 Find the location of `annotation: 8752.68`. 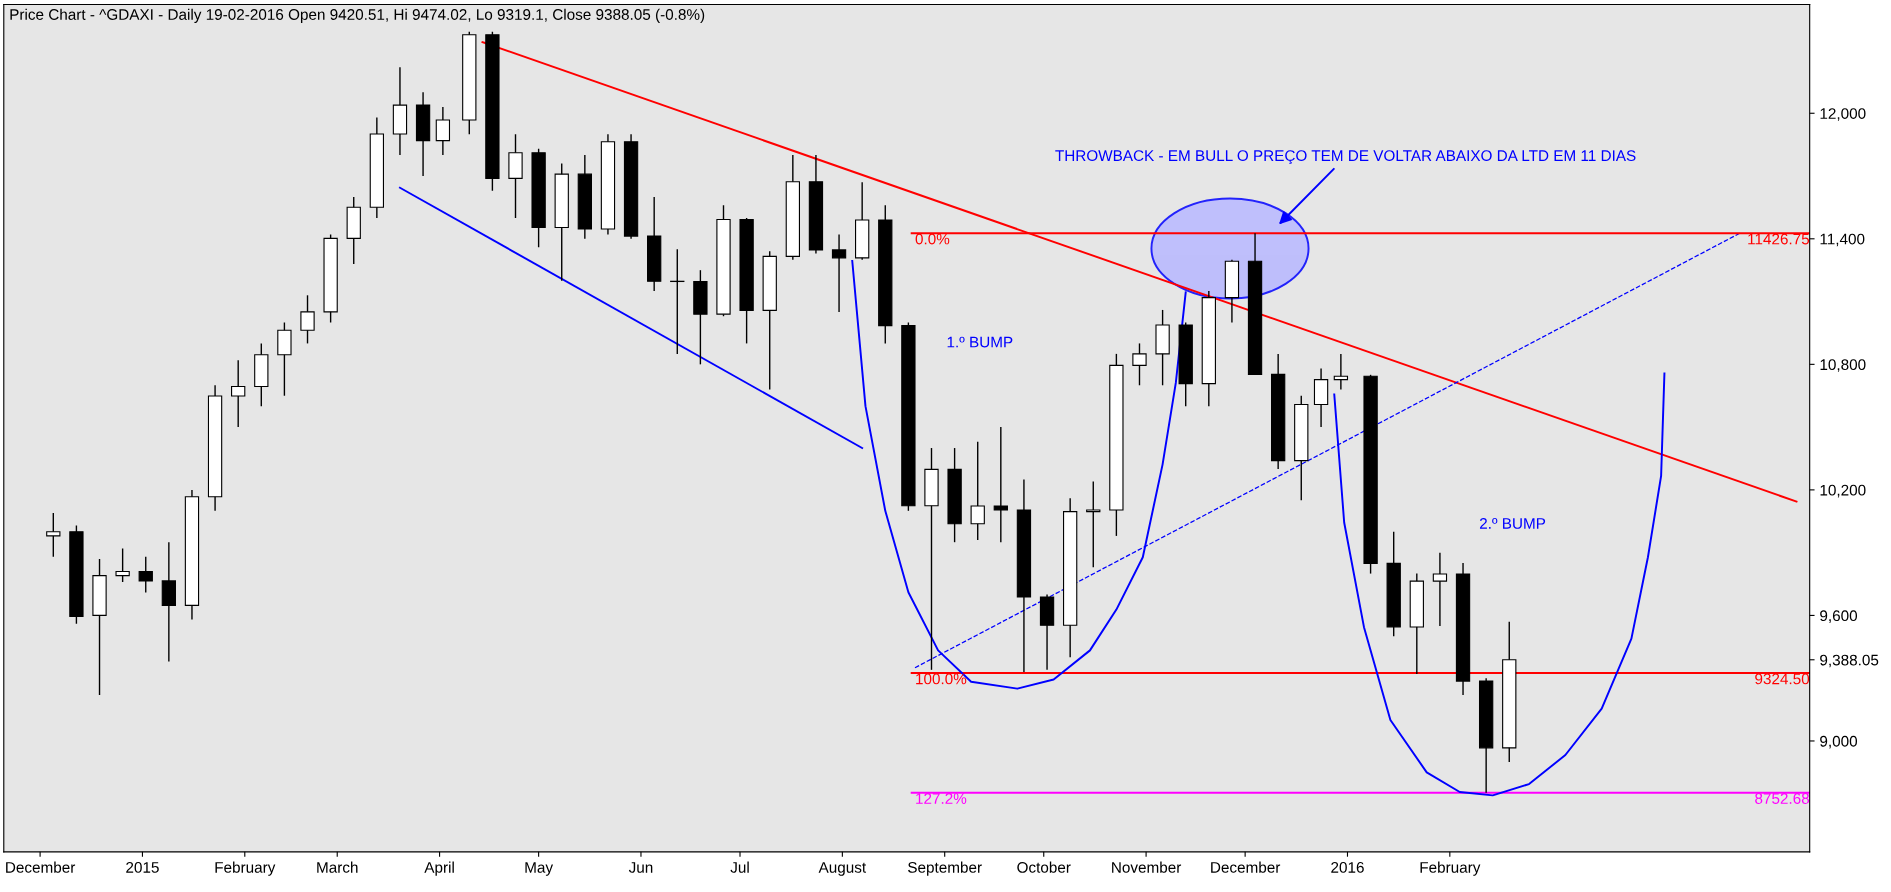

annotation: 8752.68 is located at coordinates (1782, 798).